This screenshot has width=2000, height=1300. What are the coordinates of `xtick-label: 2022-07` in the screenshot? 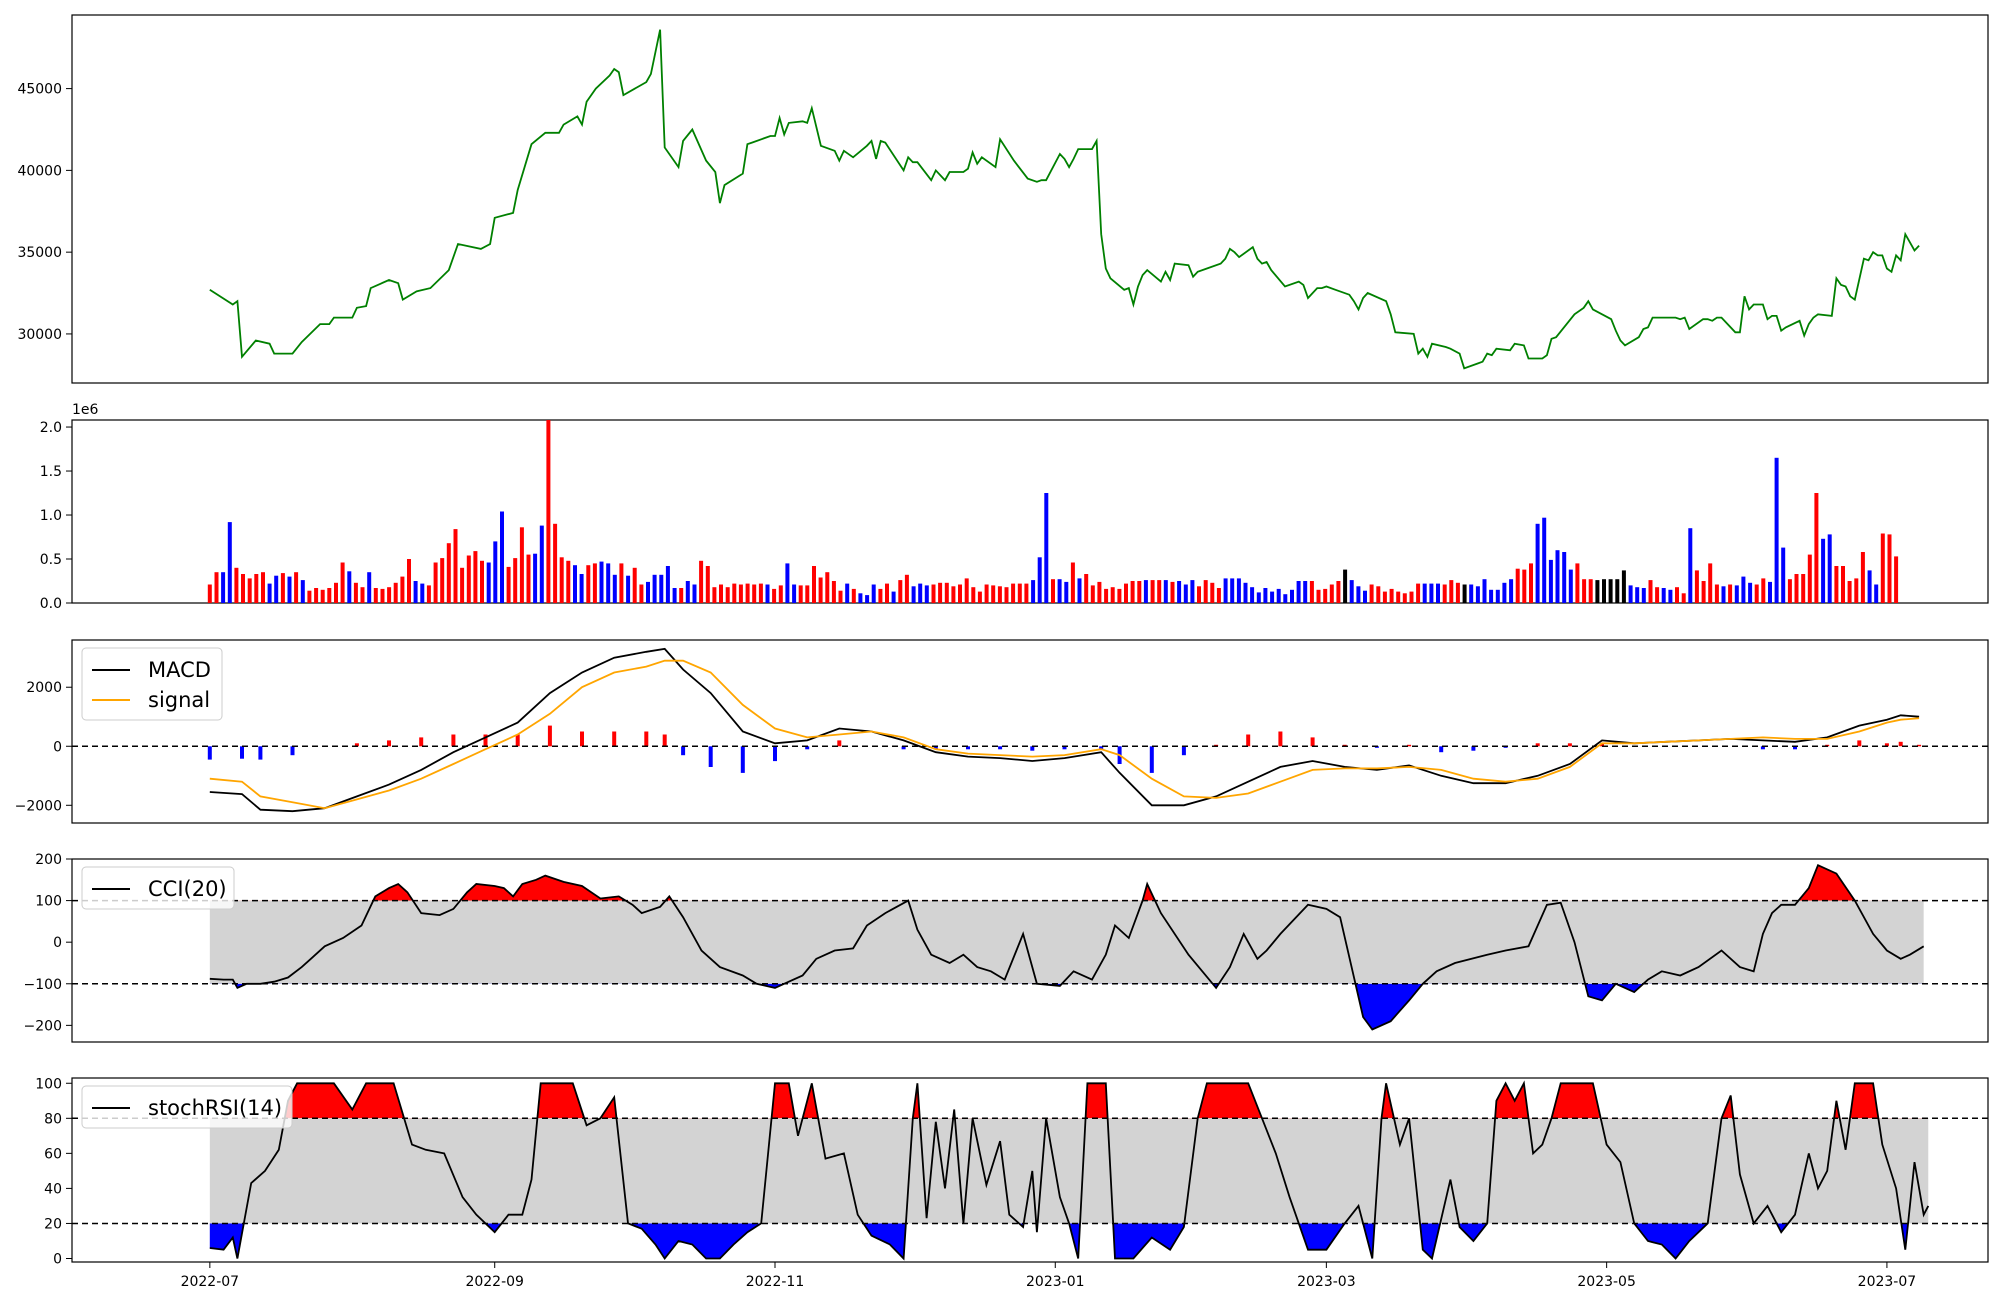 It's located at (210, 1282).